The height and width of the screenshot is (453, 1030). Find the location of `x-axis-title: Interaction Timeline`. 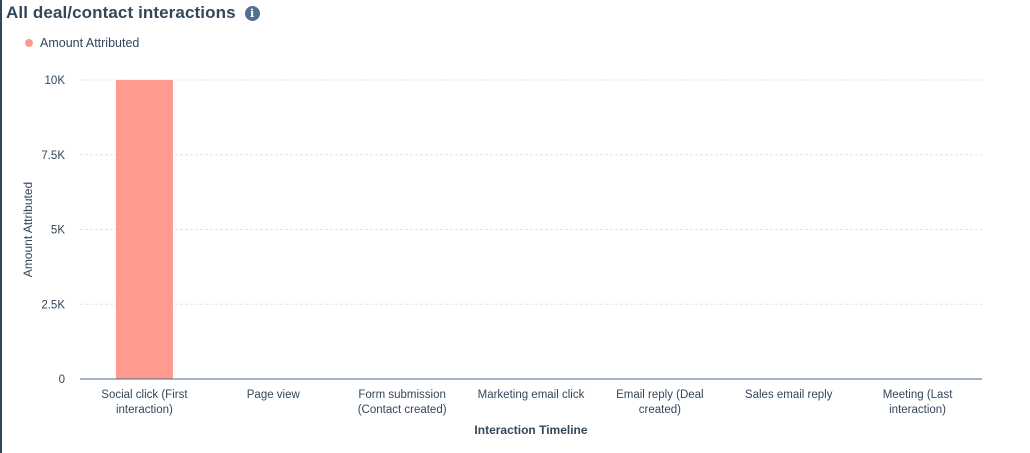

x-axis-title: Interaction Timeline is located at coordinates (530, 430).